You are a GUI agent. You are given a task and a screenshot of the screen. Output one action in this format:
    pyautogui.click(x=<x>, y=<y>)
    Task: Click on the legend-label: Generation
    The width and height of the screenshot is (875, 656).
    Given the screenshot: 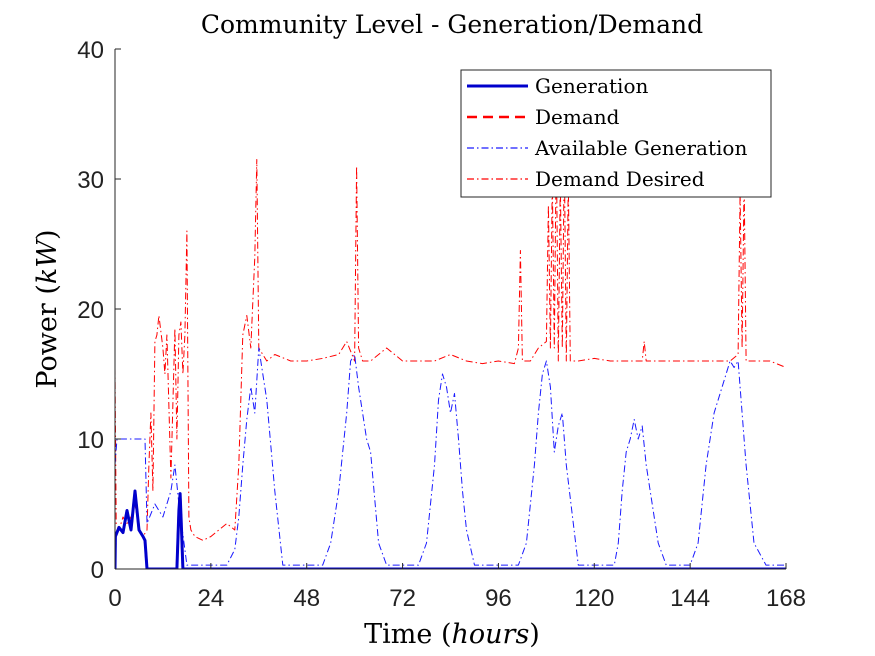 What is the action you would take?
    pyautogui.click(x=591, y=86)
    